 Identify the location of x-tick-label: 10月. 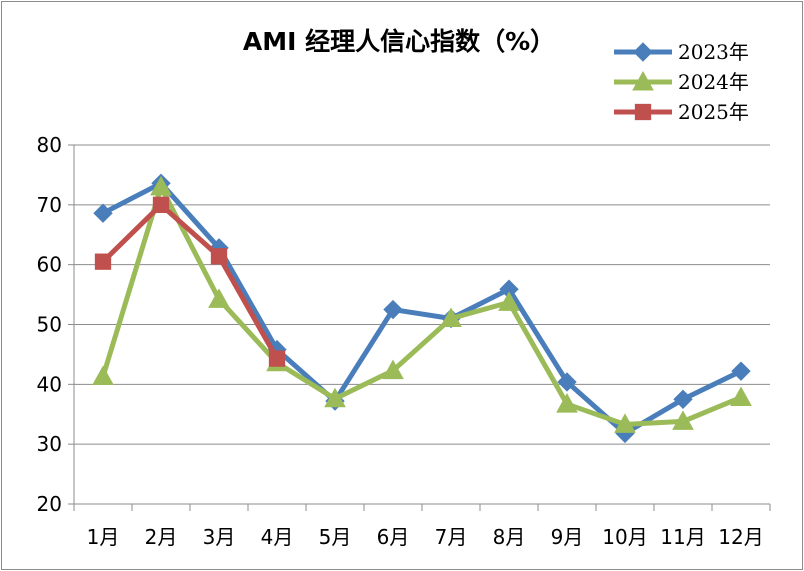
(624, 537).